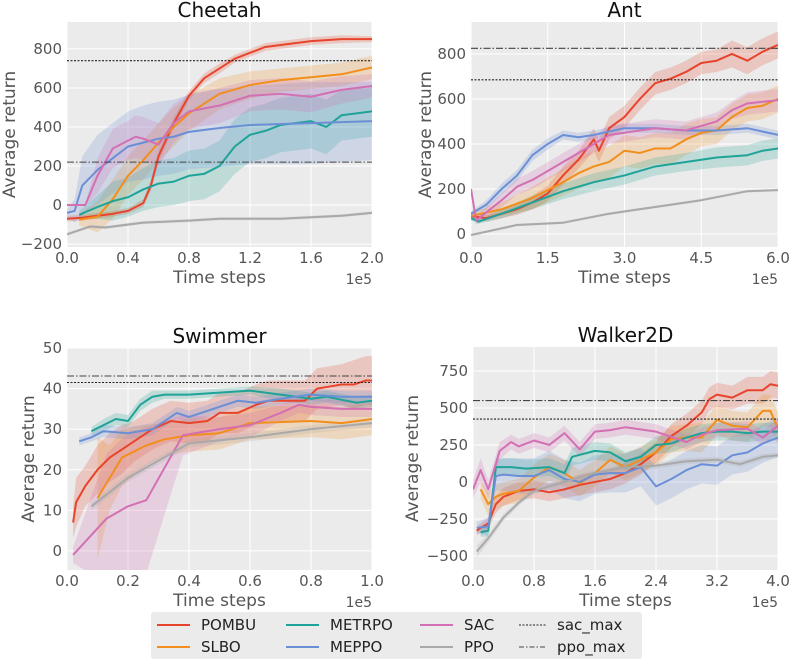 The height and width of the screenshot is (665, 794). I want to click on y-tick-label: −200, so click(41, 244).